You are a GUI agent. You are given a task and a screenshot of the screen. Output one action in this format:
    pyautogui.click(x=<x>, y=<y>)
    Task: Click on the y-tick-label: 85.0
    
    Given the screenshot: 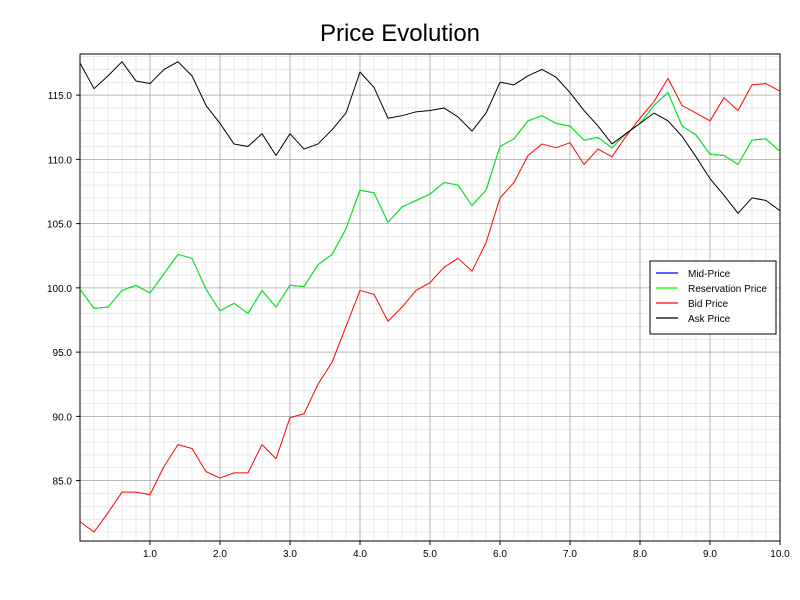 What is the action you would take?
    pyautogui.click(x=63, y=482)
    